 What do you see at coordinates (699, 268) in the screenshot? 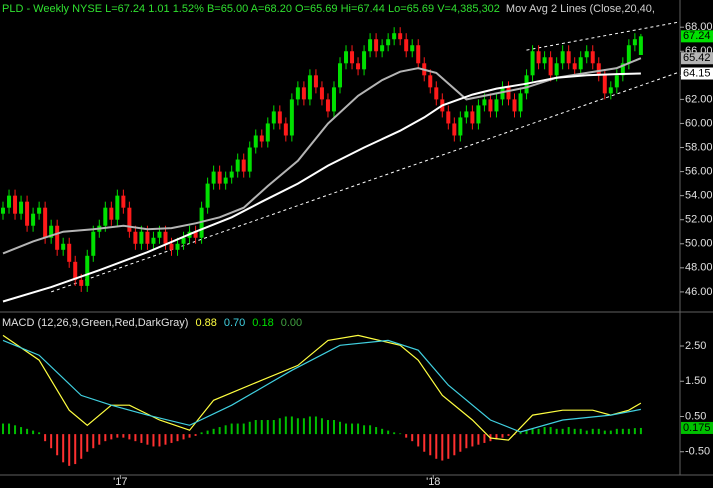
I see `y-tick-label: 48.00` at bounding box center [699, 268].